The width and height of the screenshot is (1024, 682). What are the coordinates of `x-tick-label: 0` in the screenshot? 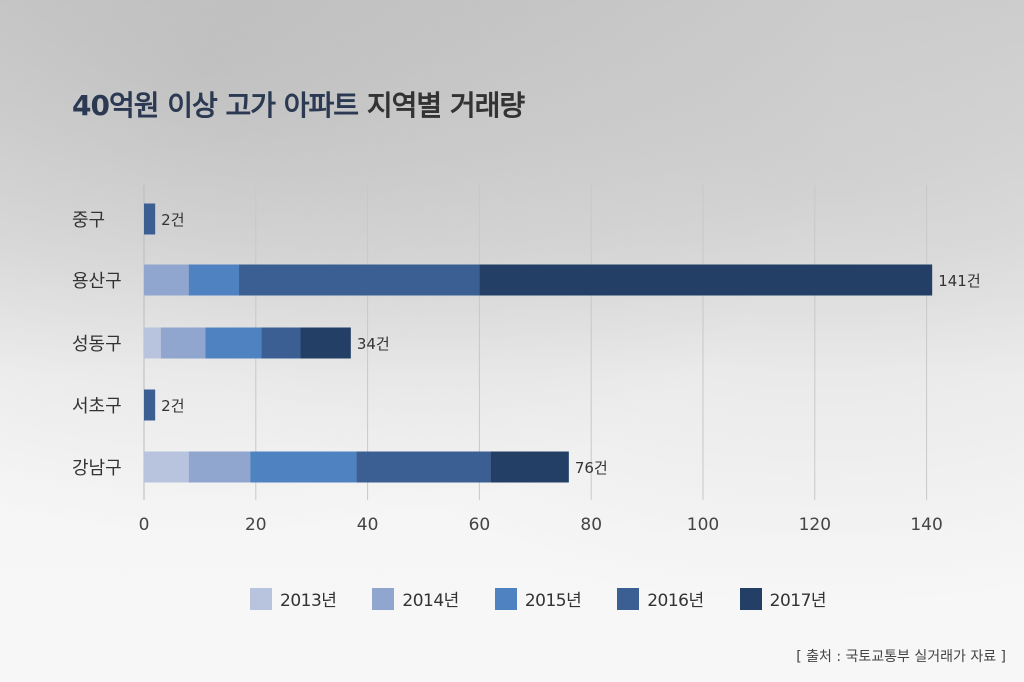 It's located at (144, 525).